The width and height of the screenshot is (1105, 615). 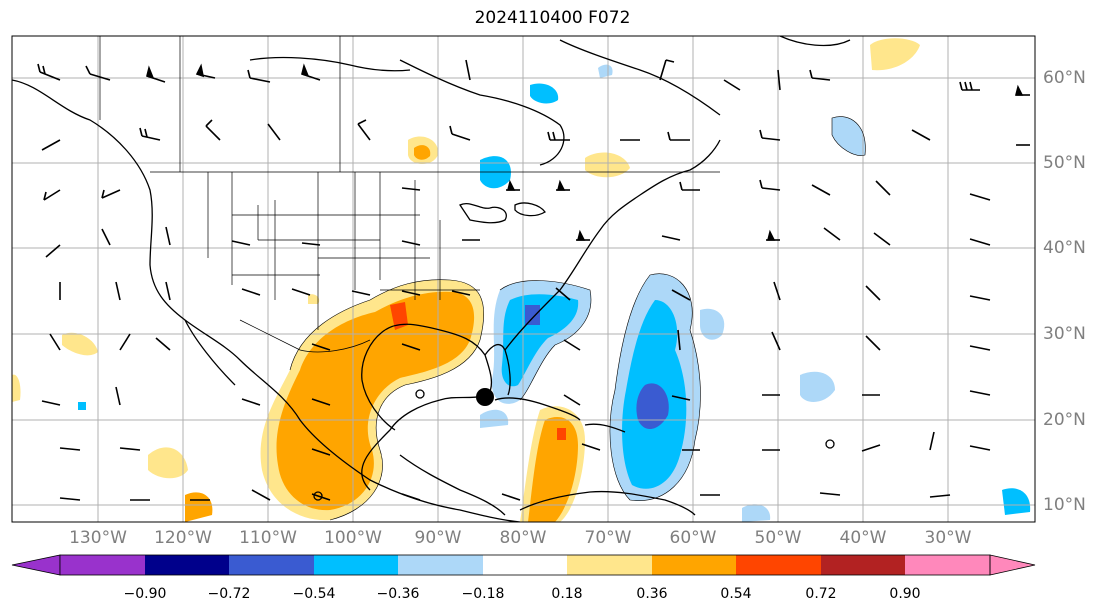 I want to click on lon-label: 120°W, so click(x=183, y=538).